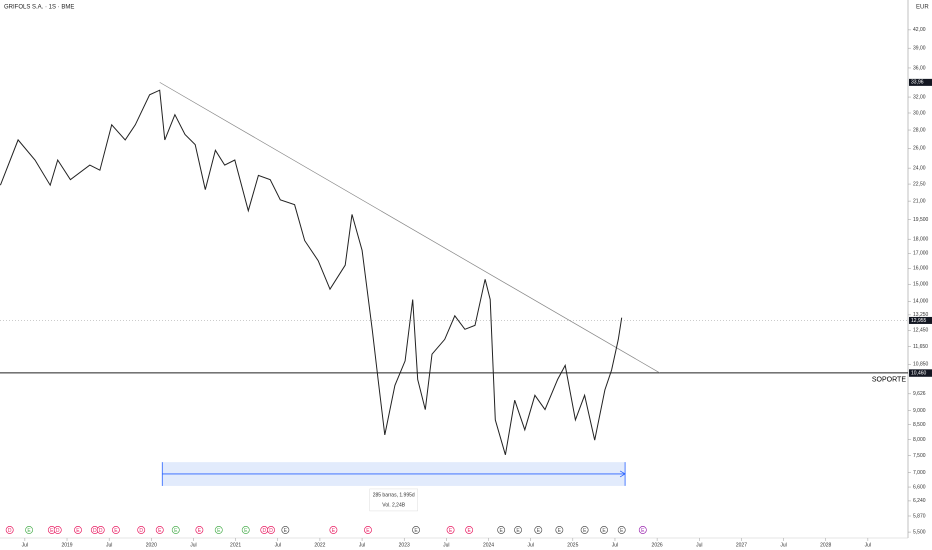  Describe the element at coordinates (921, 240) in the screenshot. I see `y-tick-label: 18,000` at that location.